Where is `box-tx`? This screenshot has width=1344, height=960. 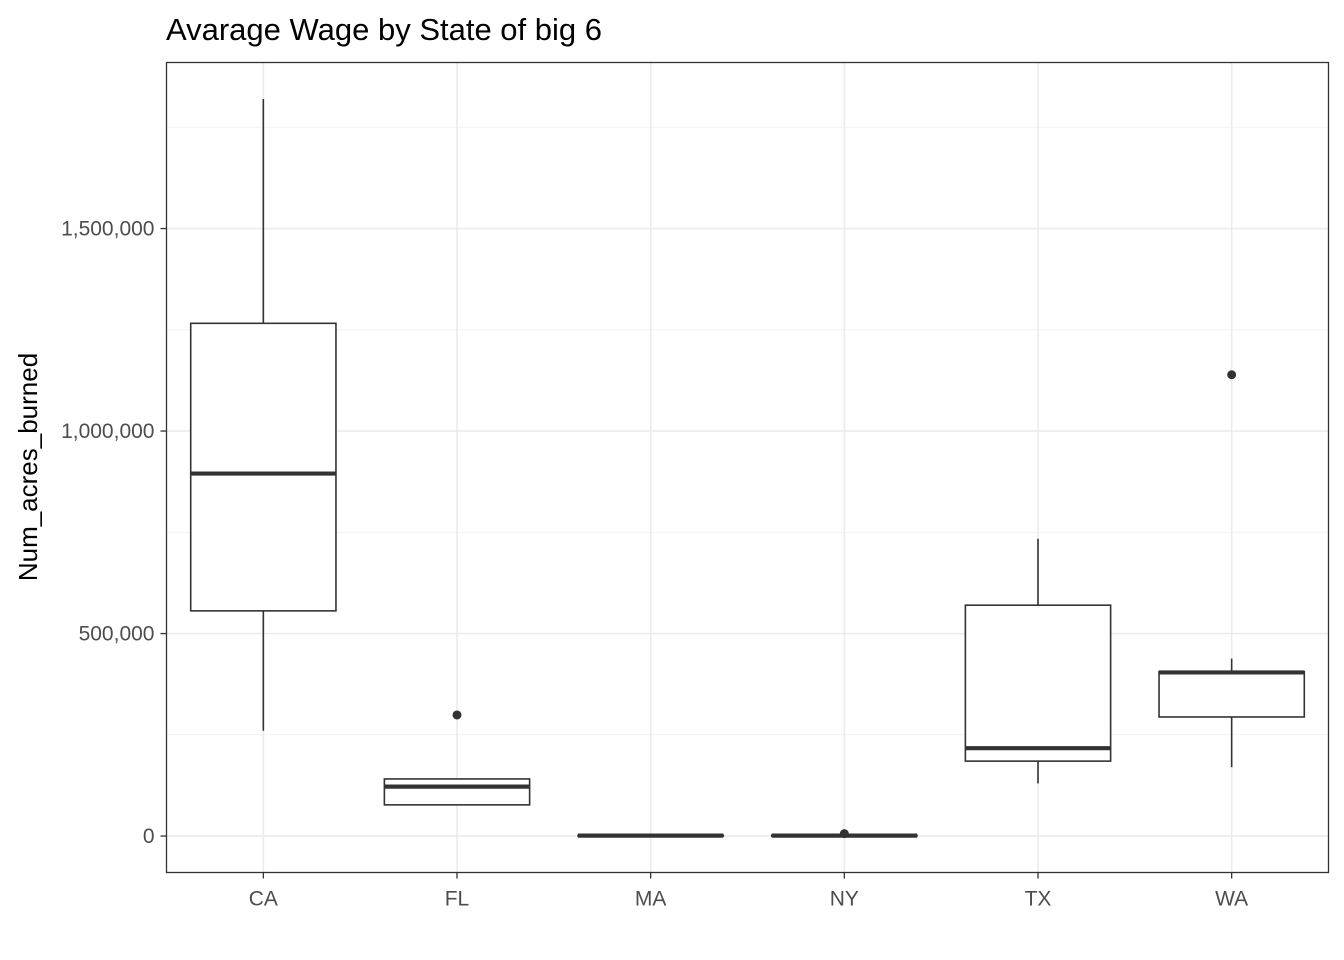 box-tx is located at coordinates (1038, 661).